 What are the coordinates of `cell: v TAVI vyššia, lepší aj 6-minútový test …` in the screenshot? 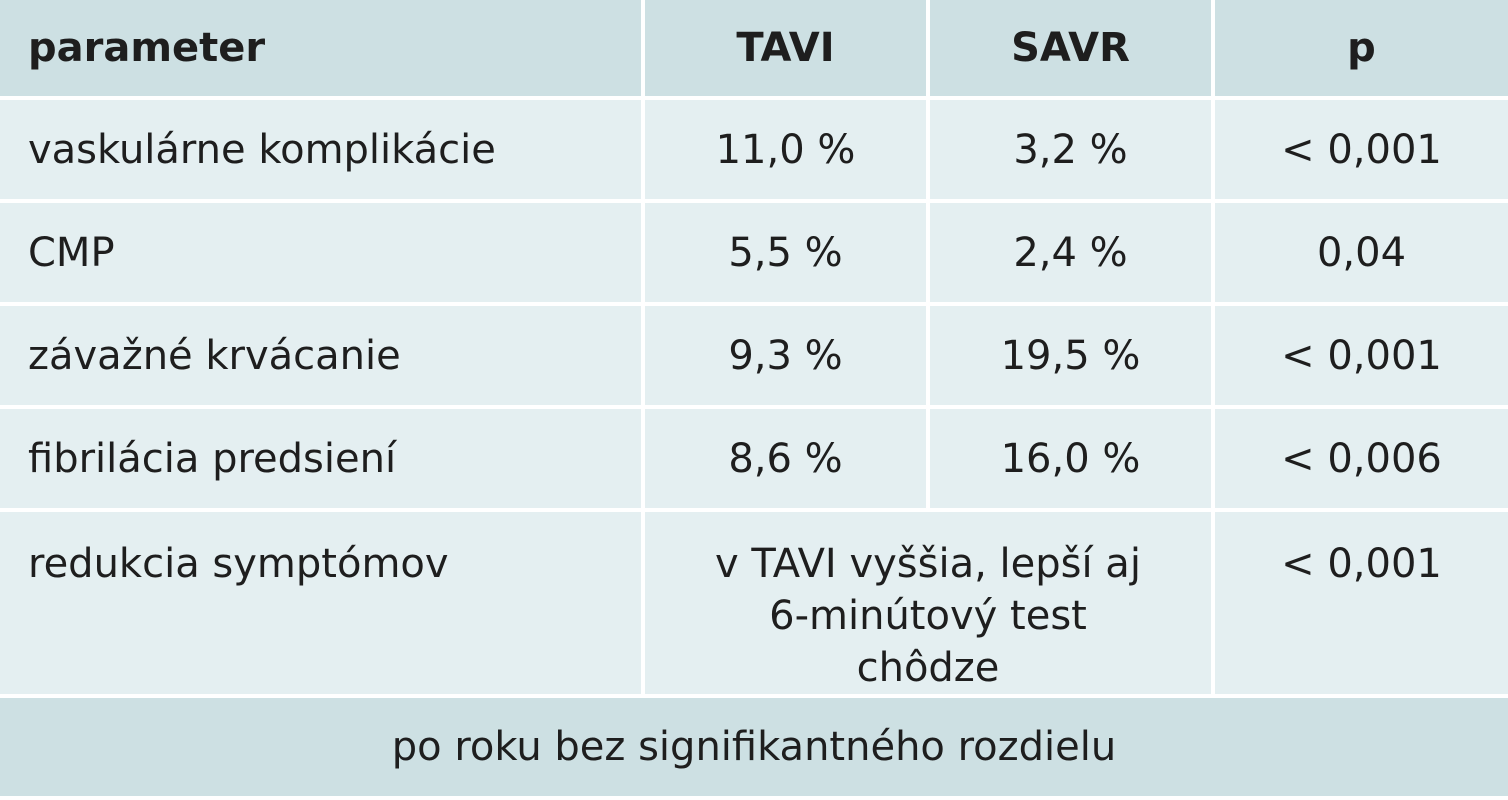 It's located at (930, 605).